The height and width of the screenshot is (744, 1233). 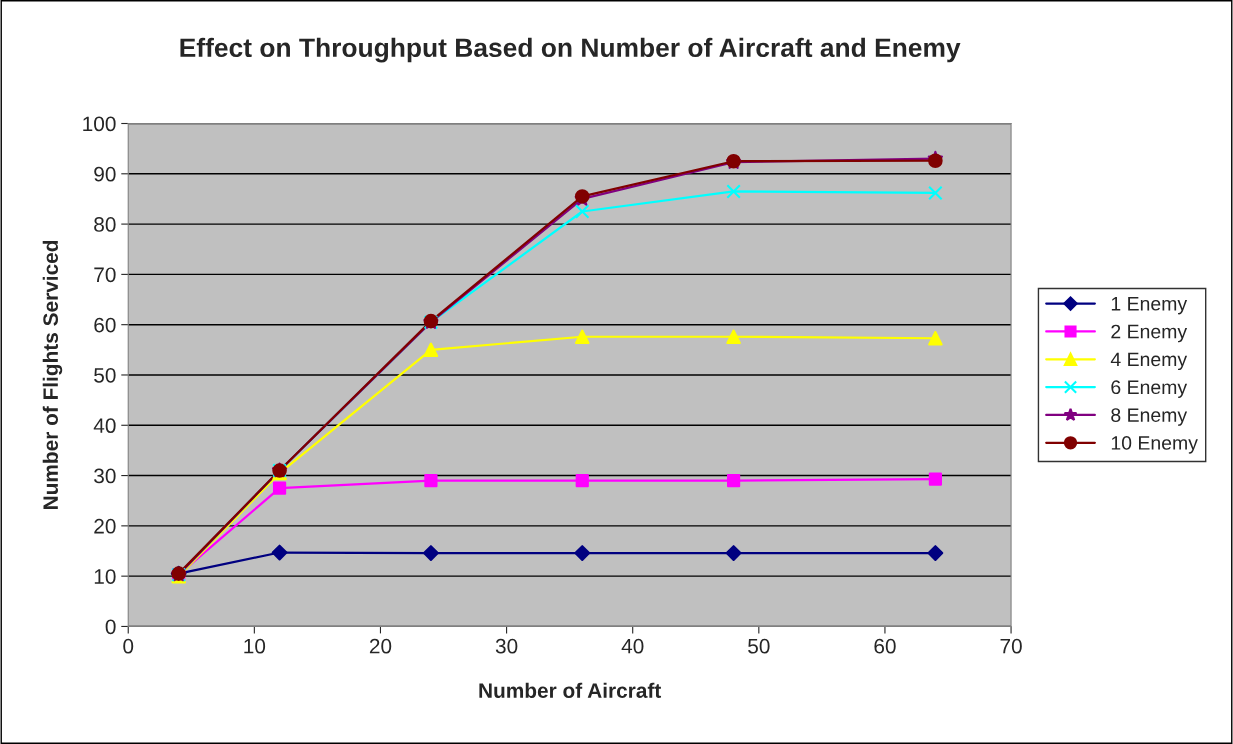 What do you see at coordinates (759, 646) in the screenshot?
I see `x-tick-label: 50` at bounding box center [759, 646].